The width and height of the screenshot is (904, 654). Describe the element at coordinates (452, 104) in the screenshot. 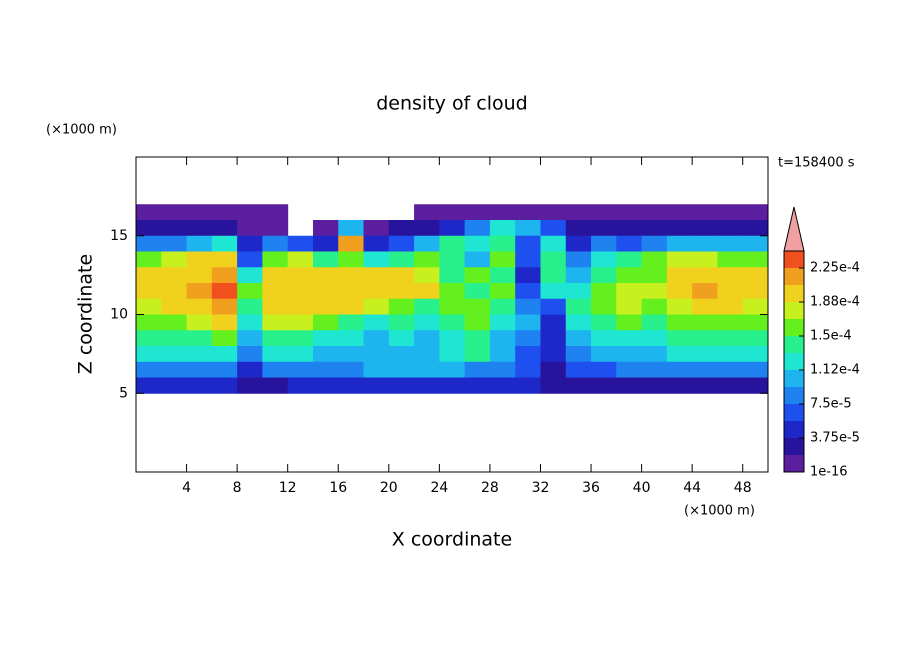

I see `chart-title: density of cloud` at that location.